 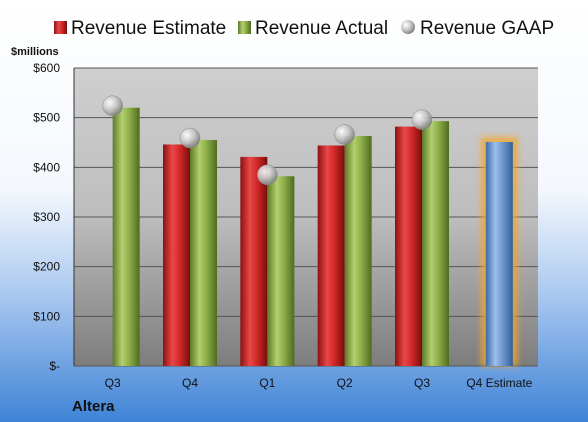 What do you see at coordinates (319, 383) in the screenshot?
I see `x-axis: Q3 Q4 Q1 Q2 Q3 Q4 Estimate` at bounding box center [319, 383].